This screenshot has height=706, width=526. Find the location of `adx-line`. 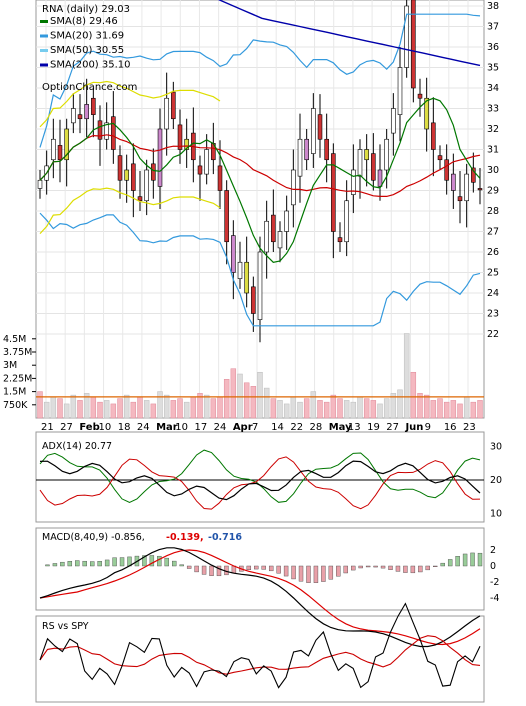

adx-line is located at coordinates (260, 480).